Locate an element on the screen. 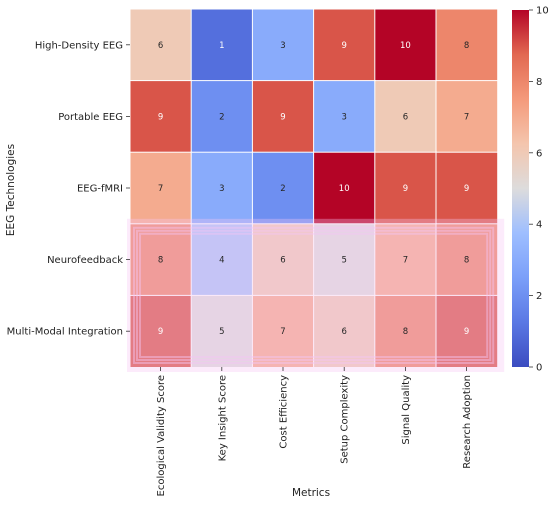 The height and width of the screenshot is (507, 550). colorbar-tick-label: 10 is located at coordinates (542, 11).